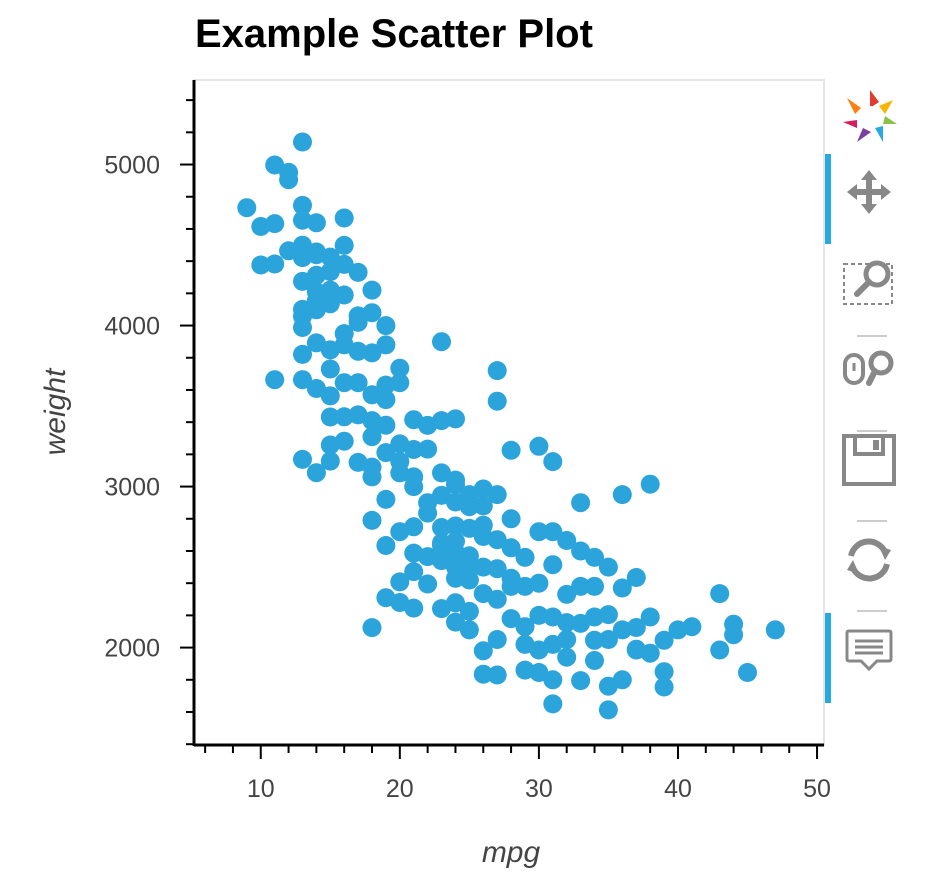 This screenshot has height=888, width=928. Describe the element at coordinates (870, 373) in the screenshot. I see `wheel-zoom-tool` at that location.